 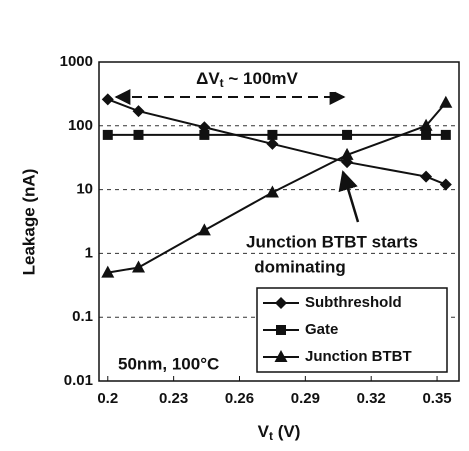 What do you see at coordinates (222, 83) in the screenshot?
I see `annotation-part: t` at bounding box center [222, 83].